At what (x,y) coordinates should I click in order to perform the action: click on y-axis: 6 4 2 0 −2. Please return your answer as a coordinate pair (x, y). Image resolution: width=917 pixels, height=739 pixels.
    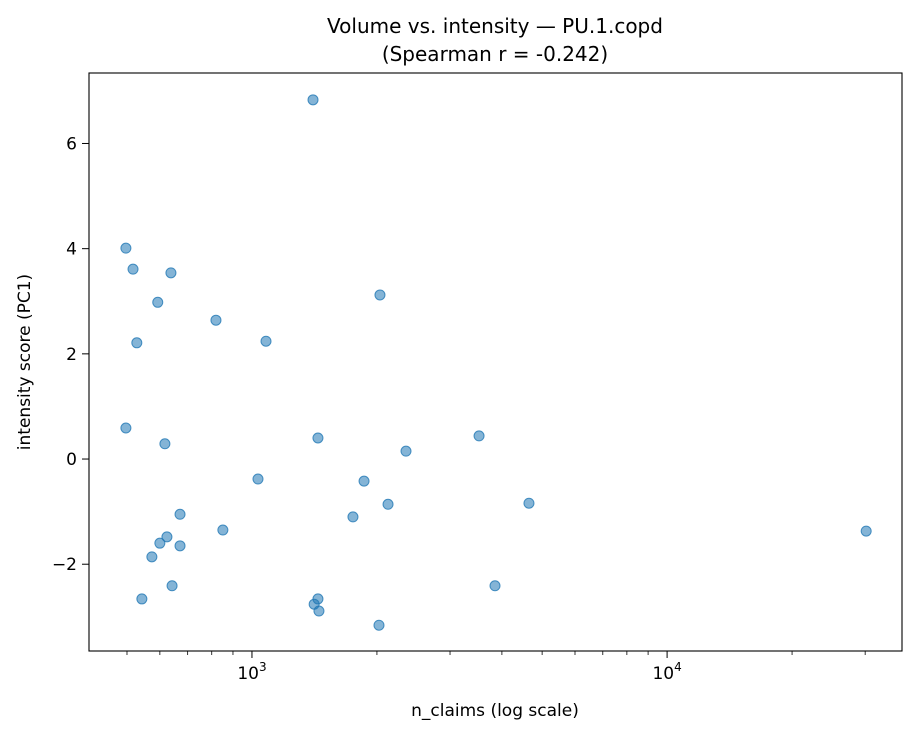
    Looking at the image, I should click on (70, 354).